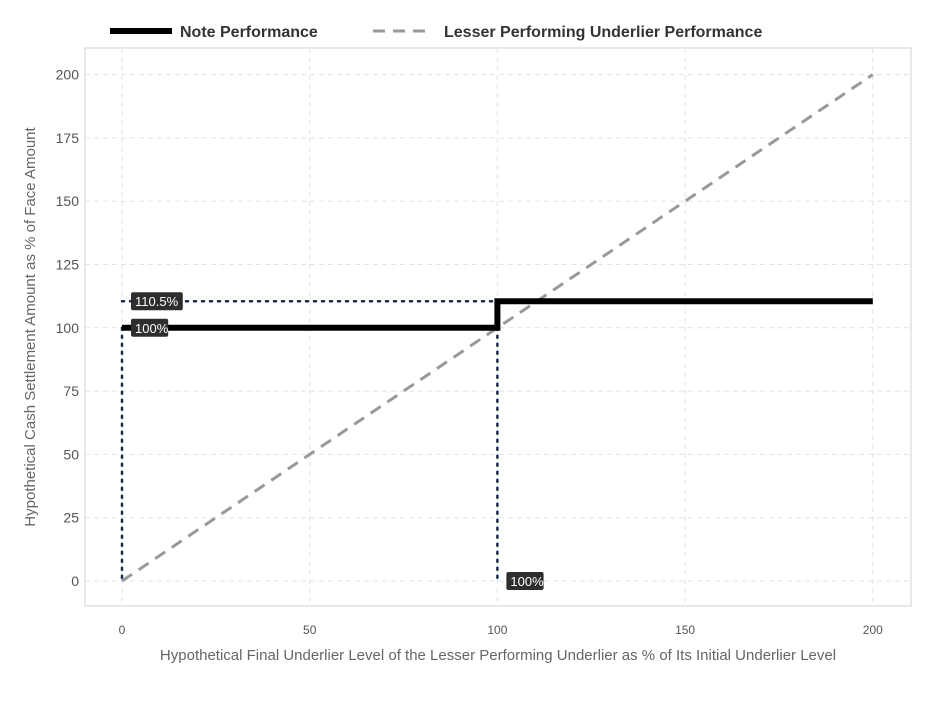 Image resolution: width=937 pixels, height=703 pixels. I want to click on y-tick-label: 0, so click(75, 581).